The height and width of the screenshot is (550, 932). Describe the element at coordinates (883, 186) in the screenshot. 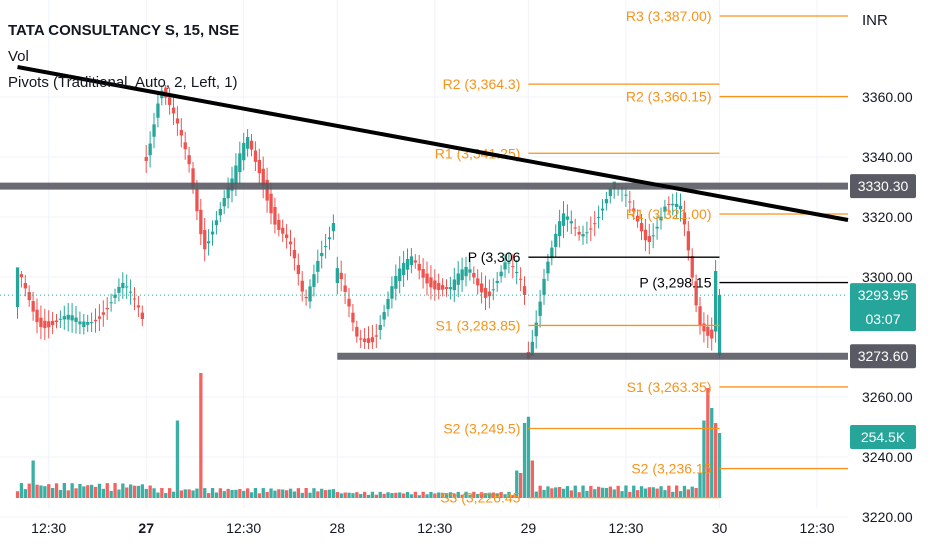

I see `resistance-price-badge-bg` at that location.